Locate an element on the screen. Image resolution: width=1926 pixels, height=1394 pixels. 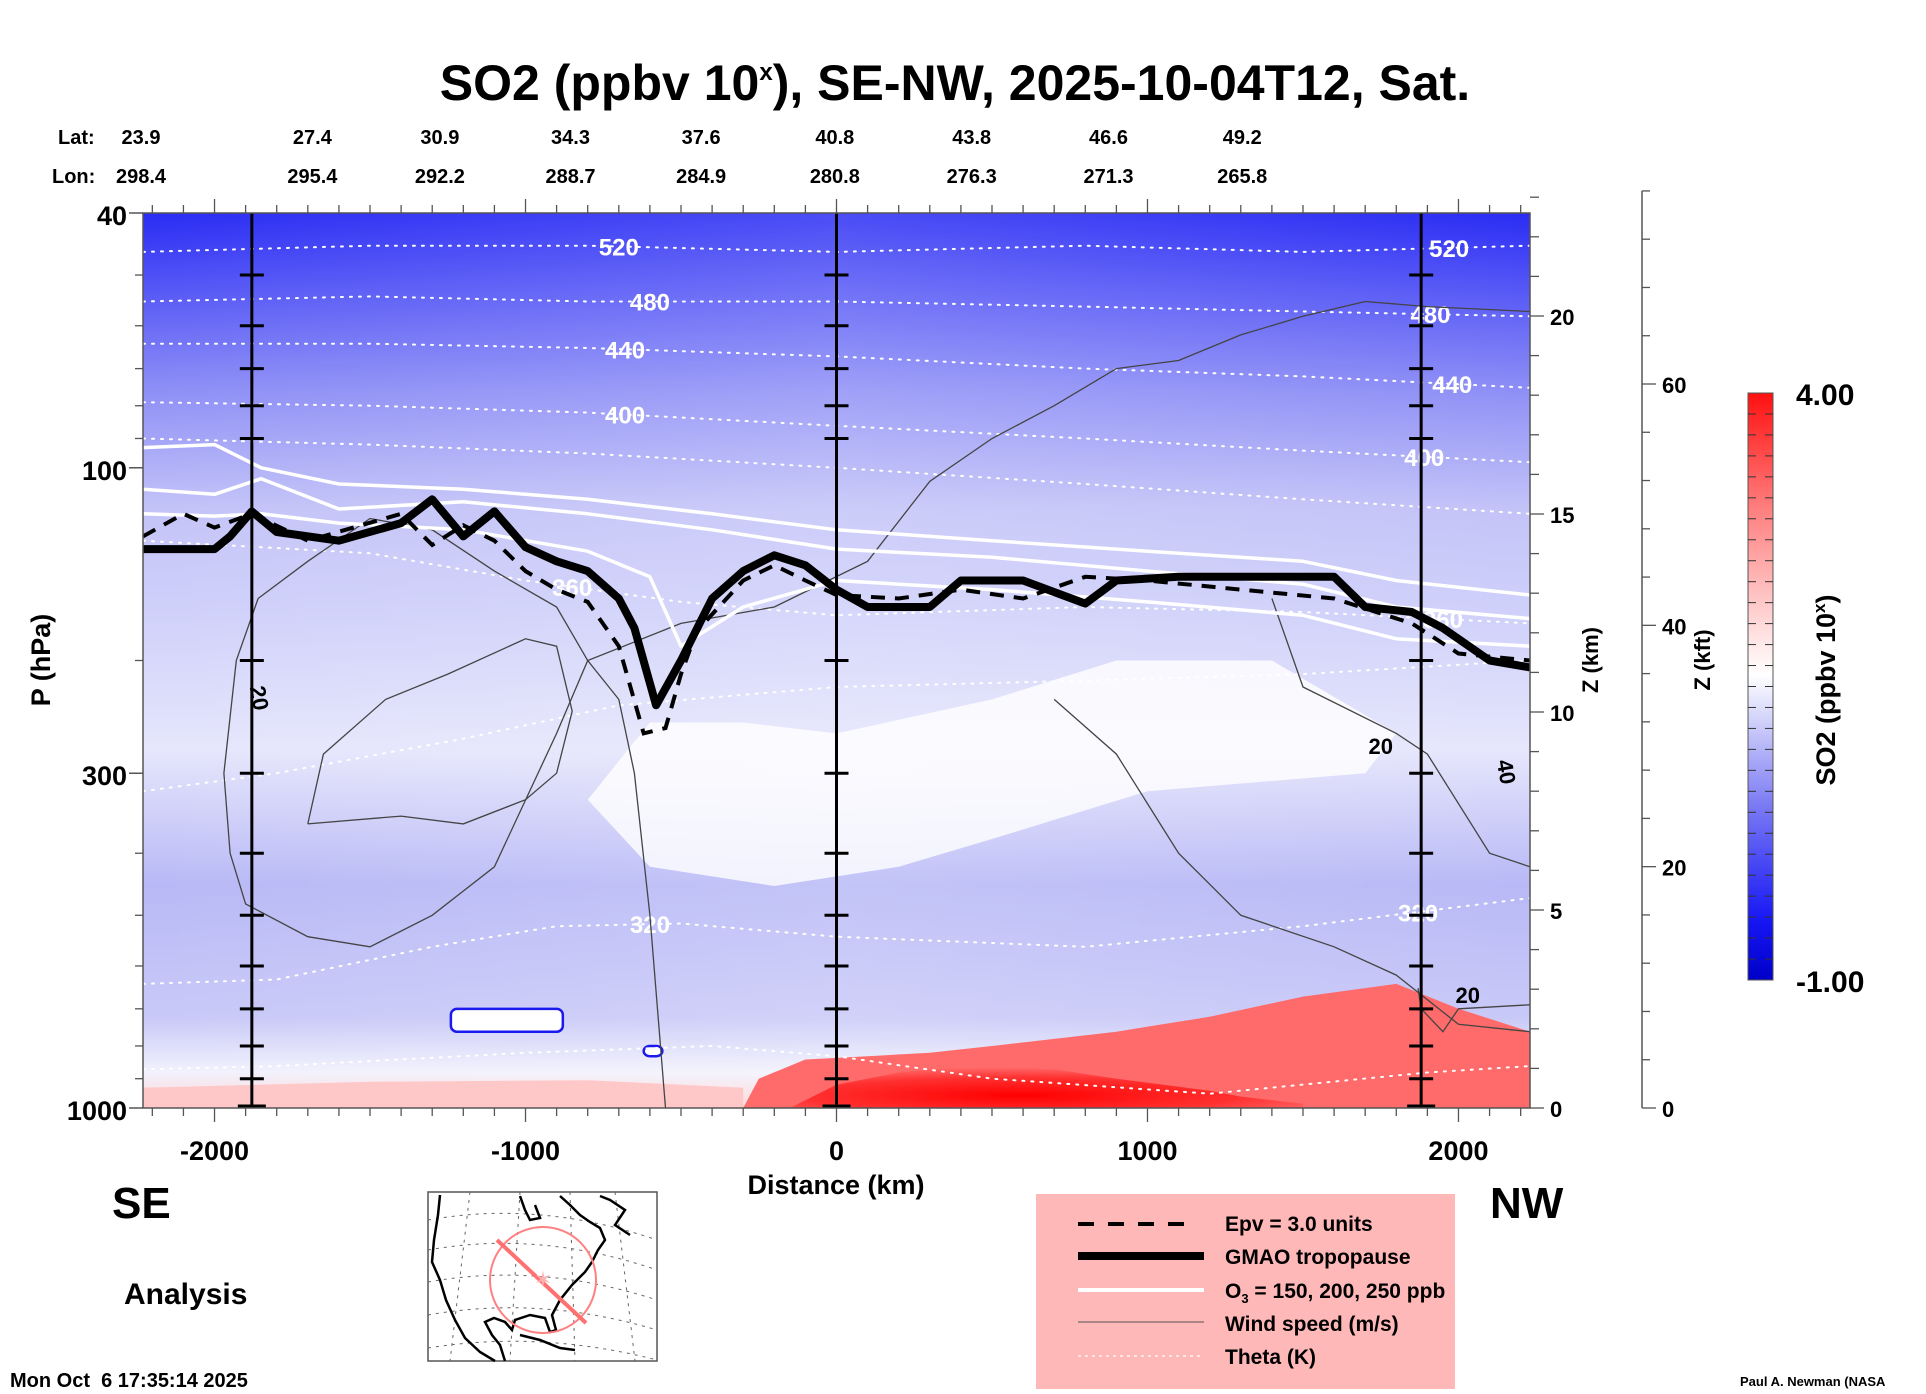
z-kft-tick-label: 40 is located at coordinates (1674, 626).